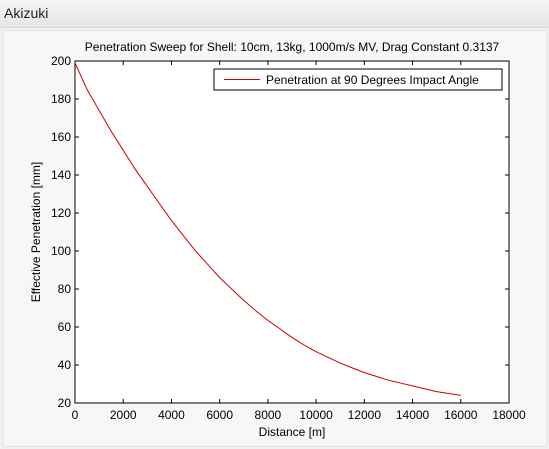  I want to click on y-tick-label: 60, so click(65, 327).